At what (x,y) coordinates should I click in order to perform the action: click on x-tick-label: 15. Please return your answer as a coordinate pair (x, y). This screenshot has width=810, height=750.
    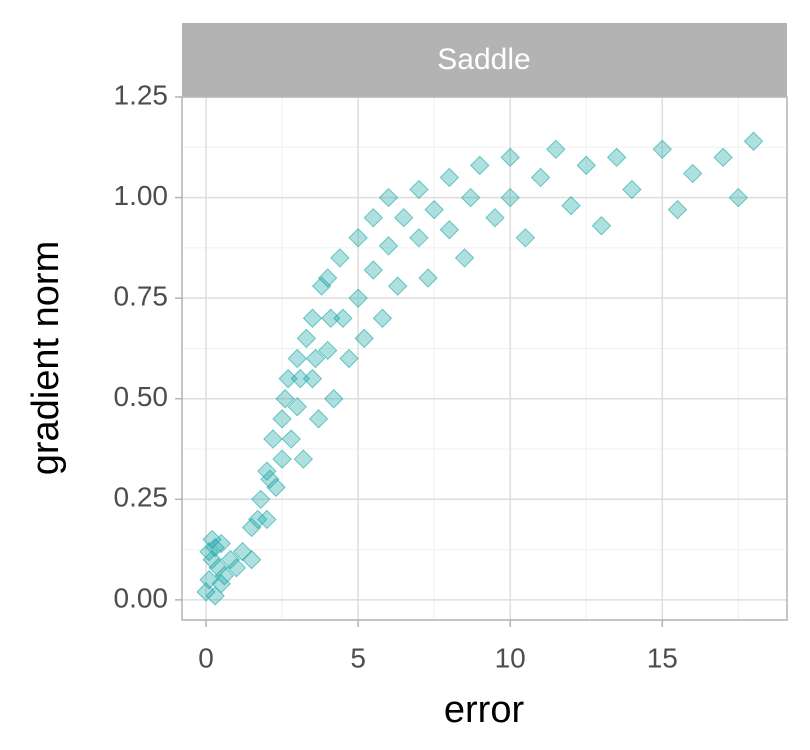
    Looking at the image, I should click on (662, 657).